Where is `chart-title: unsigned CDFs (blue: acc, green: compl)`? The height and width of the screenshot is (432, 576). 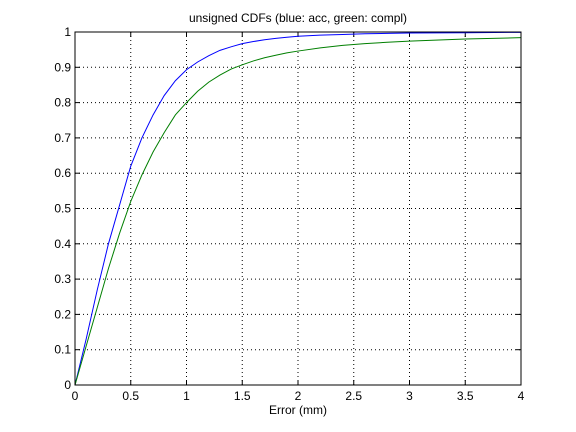 chart-title: unsigned CDFs (blue: acc, green: compl) is located at coordinates (298, 18).